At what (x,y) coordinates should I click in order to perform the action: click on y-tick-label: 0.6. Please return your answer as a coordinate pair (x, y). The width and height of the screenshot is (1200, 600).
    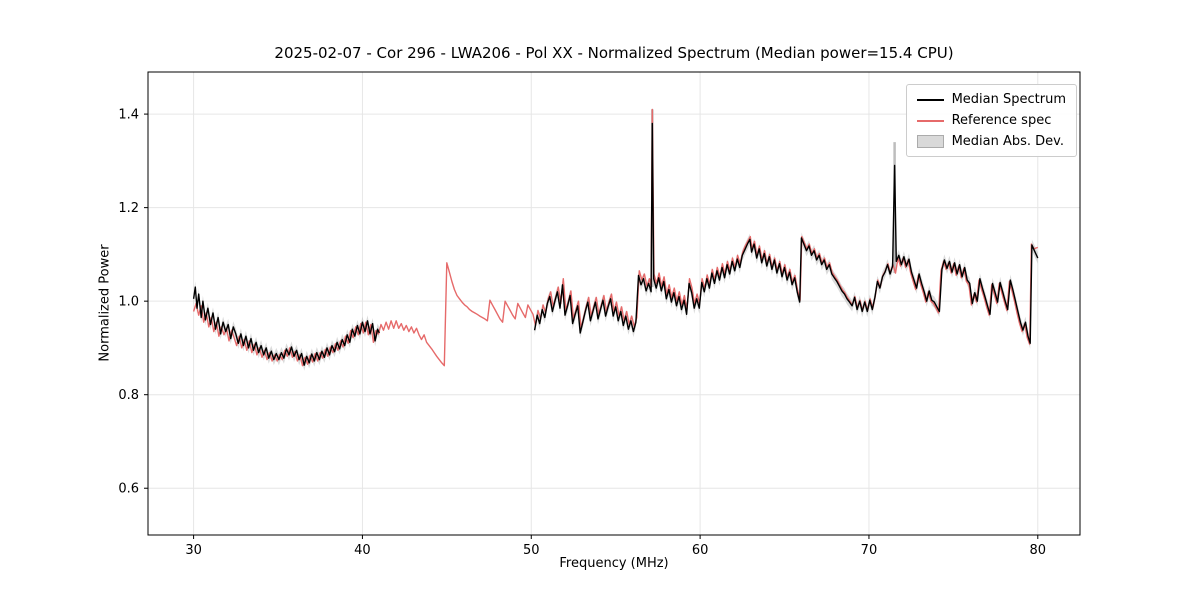
    Looking at the image, I should click on (128, 489).